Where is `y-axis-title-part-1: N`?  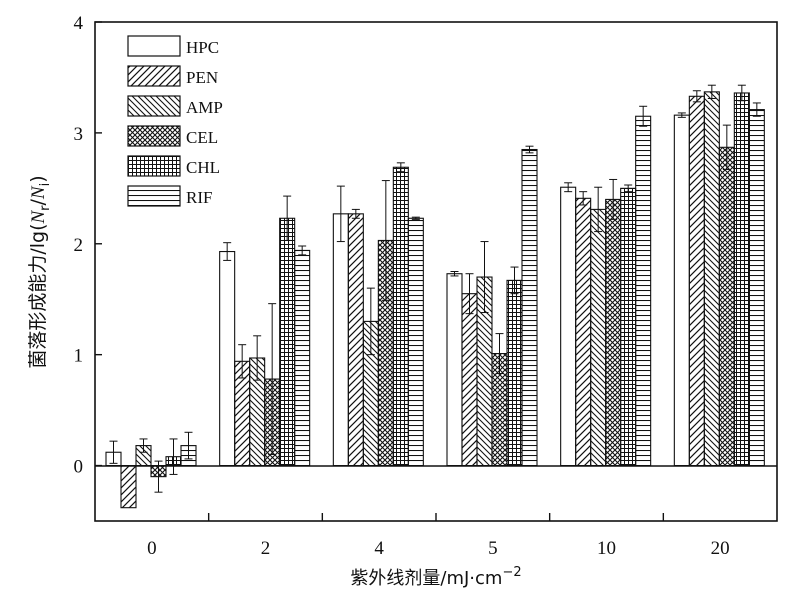
y-axis-title-part-1: N is located at coordinates (38, 217).